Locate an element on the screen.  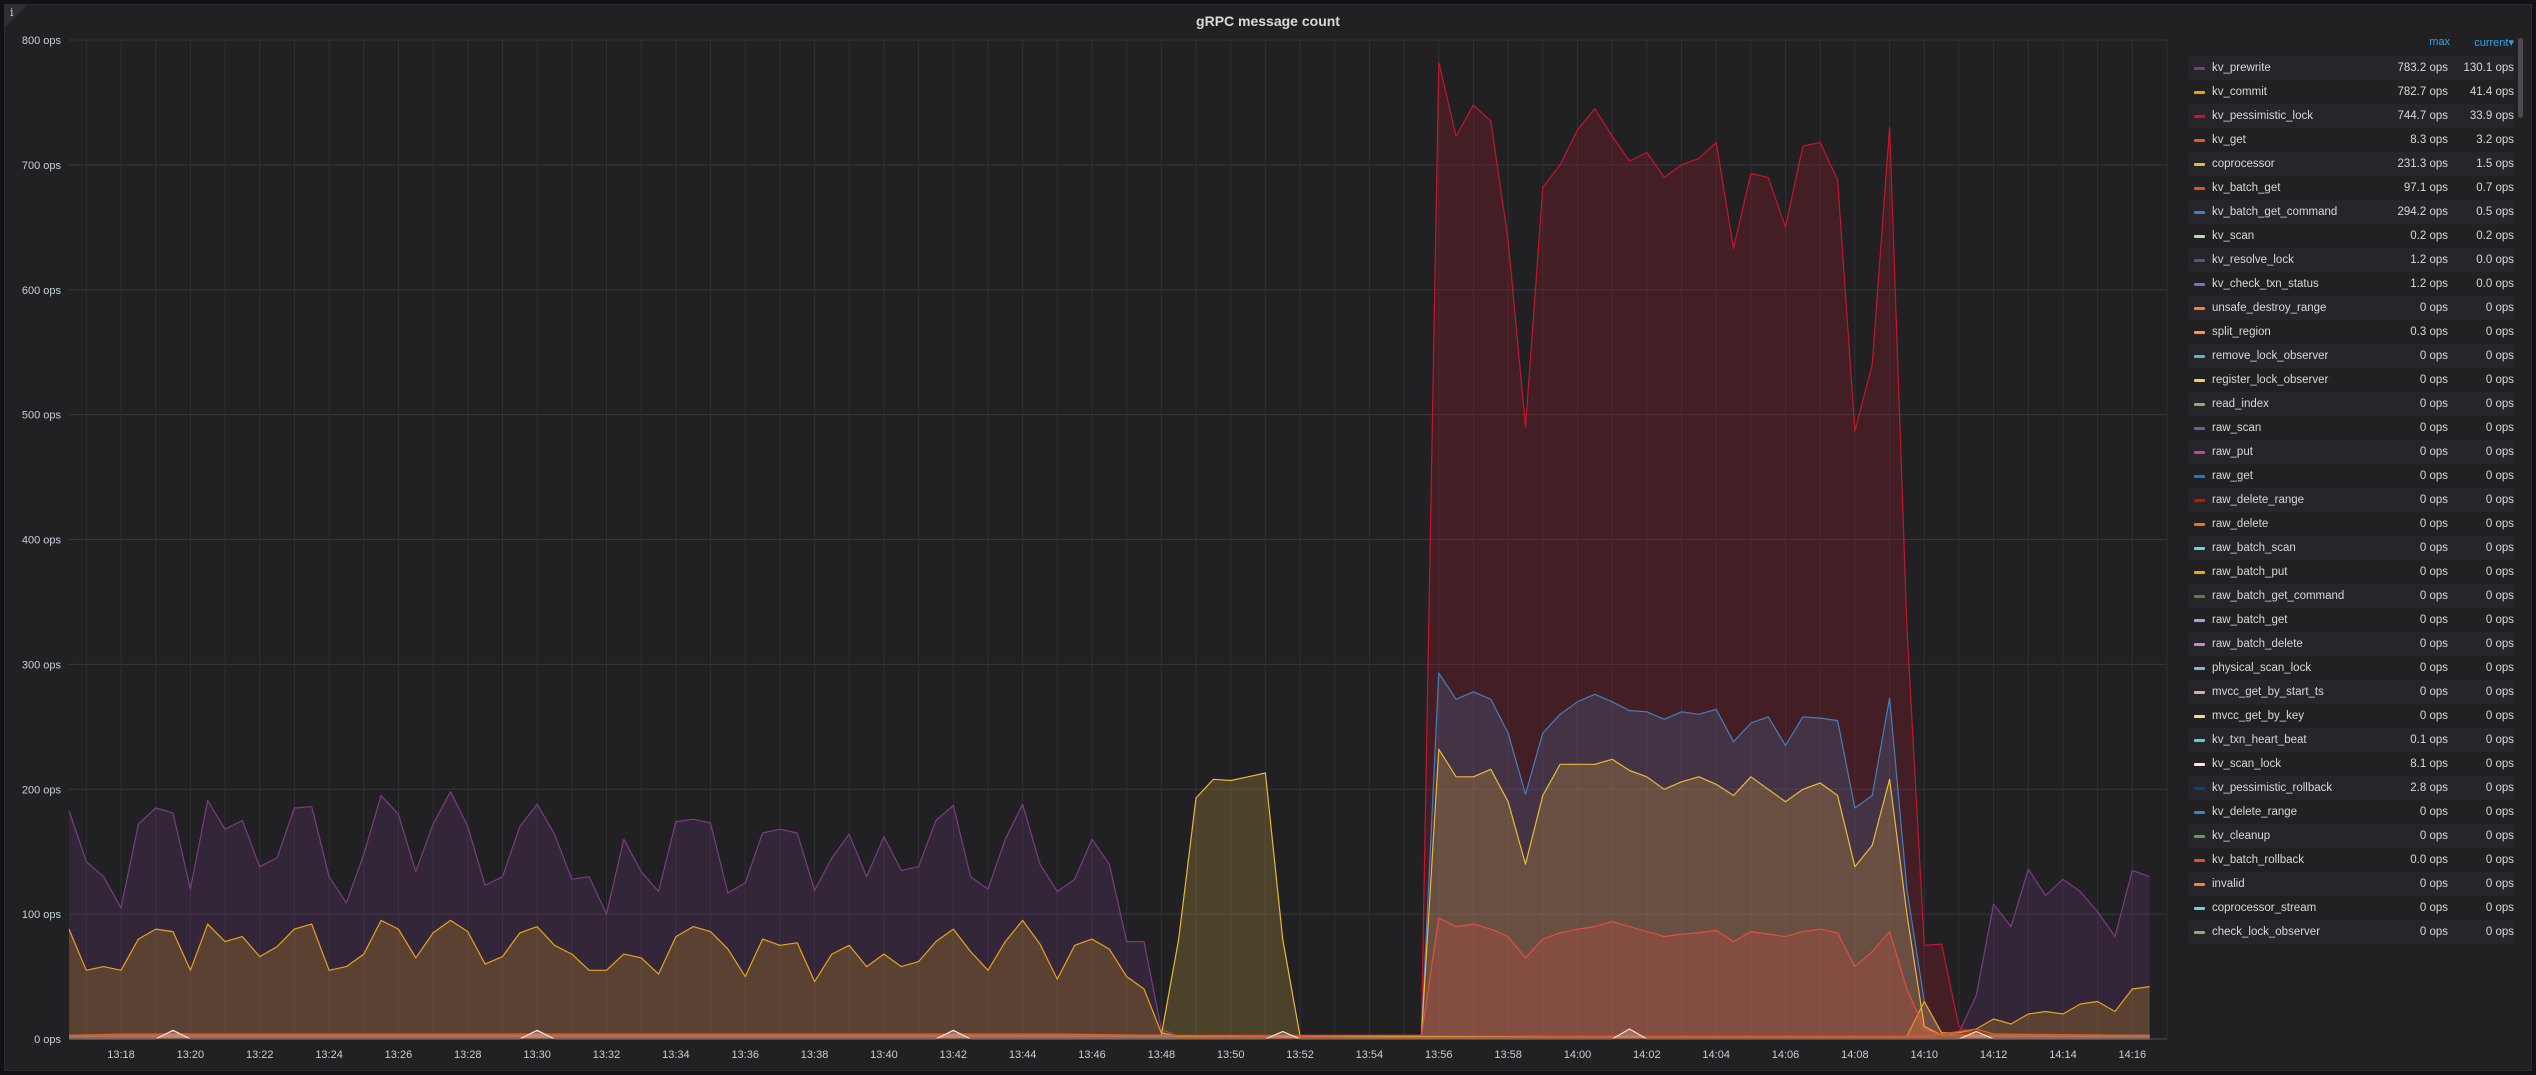
legend-item: kv_commit 782.7 ops 41.4 ops is located at coordinates (2351, 92).